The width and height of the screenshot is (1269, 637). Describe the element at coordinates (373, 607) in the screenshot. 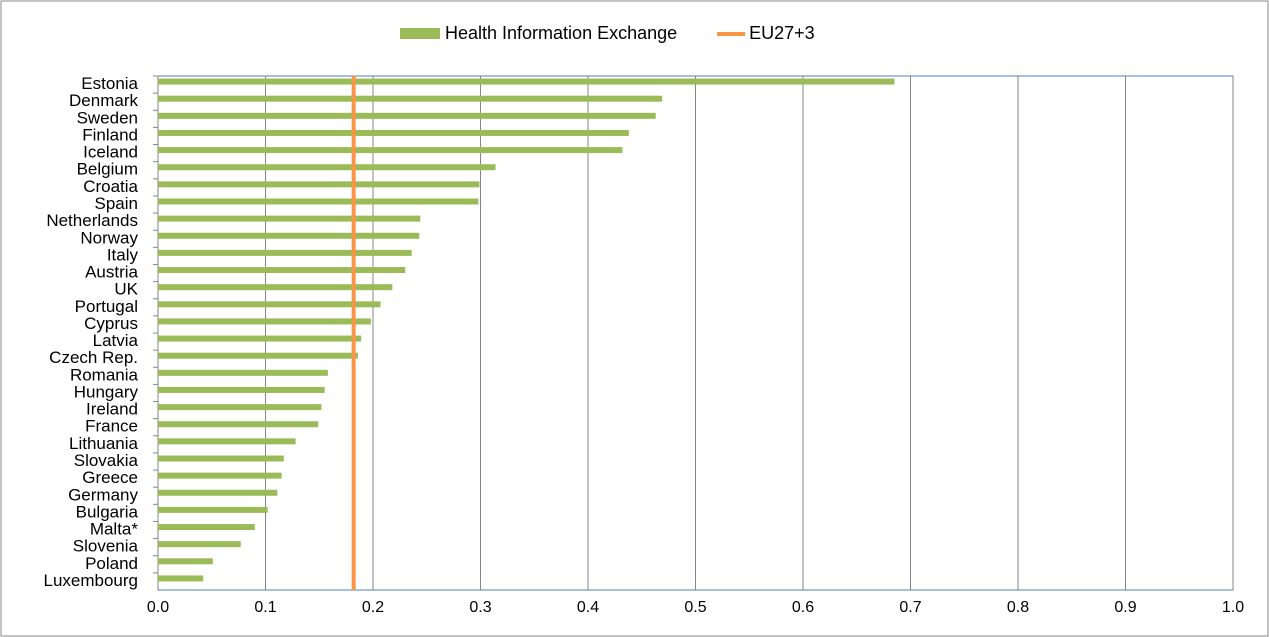

I see `x-tick-label: 0.2` at that location.